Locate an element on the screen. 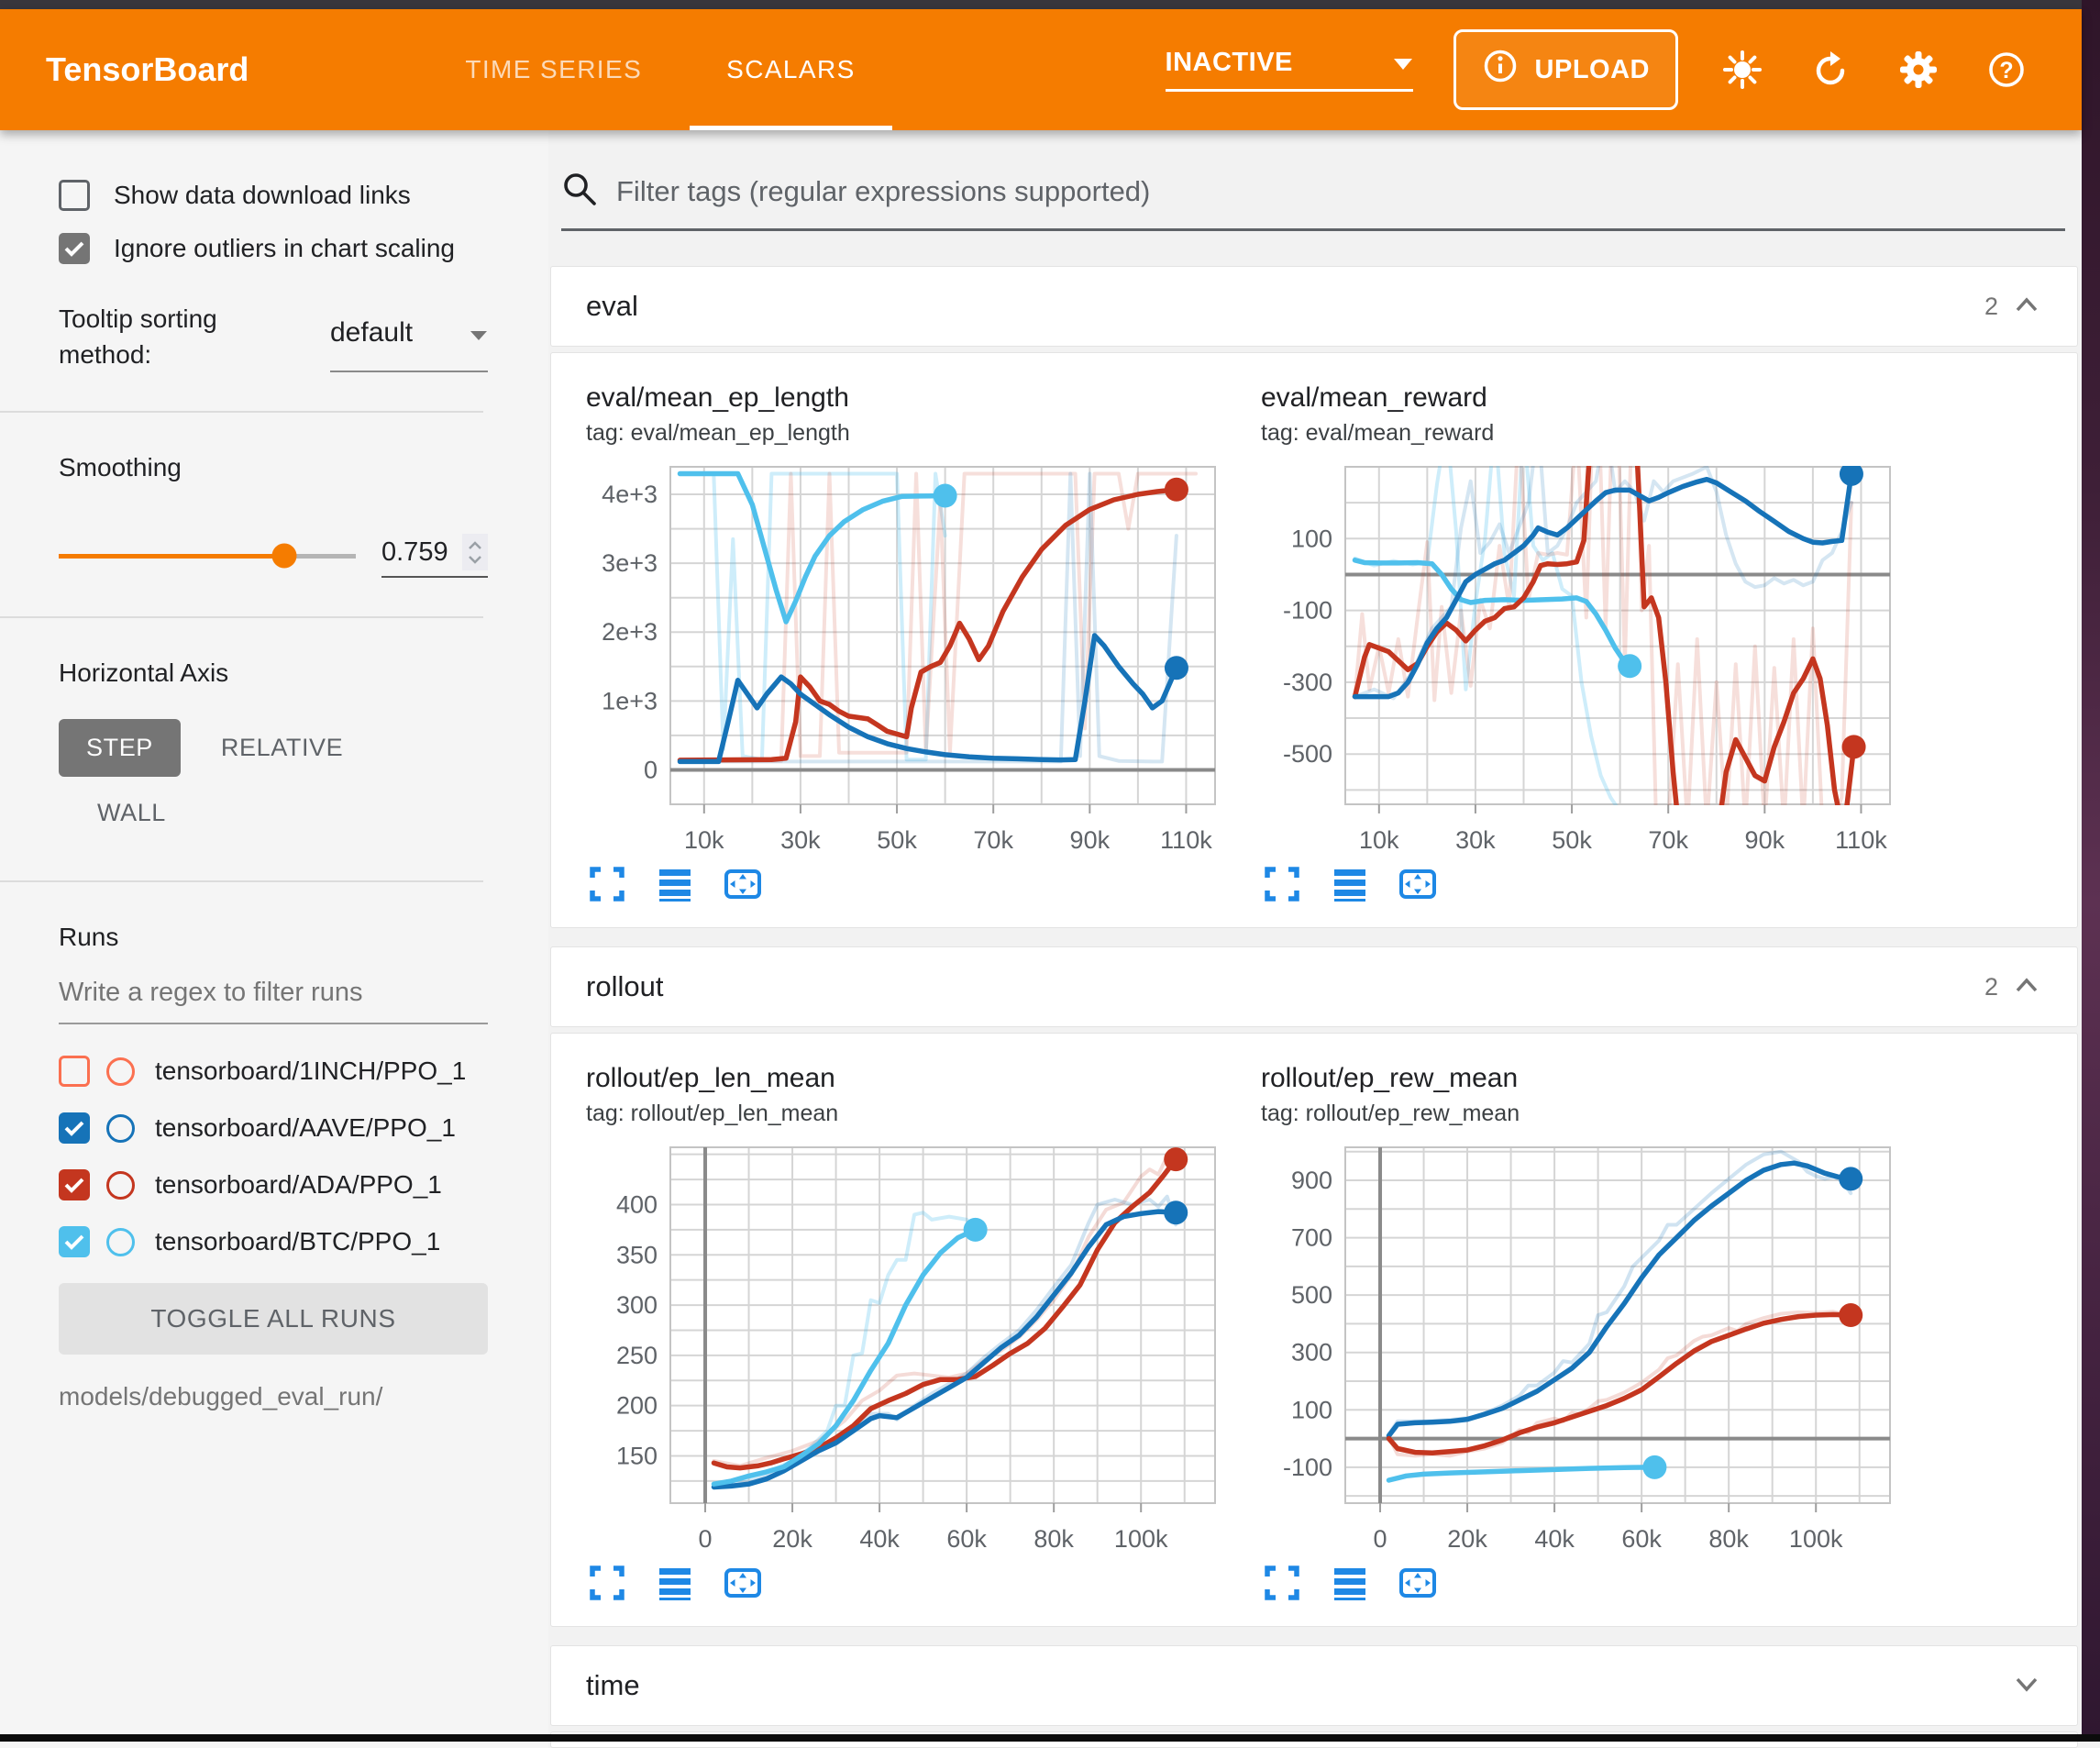 The width and height of the screenshot is (2100, 1748). axis-step-button: STEP is located at coordinates (120, 748).